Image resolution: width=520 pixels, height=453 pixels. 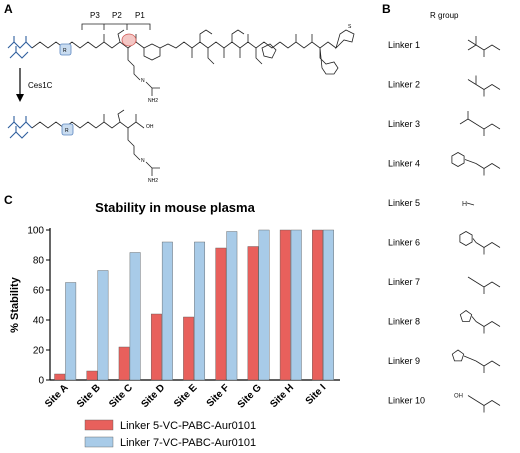 I want to click on nh-label-bottom: N, so click(x=143, y=161).